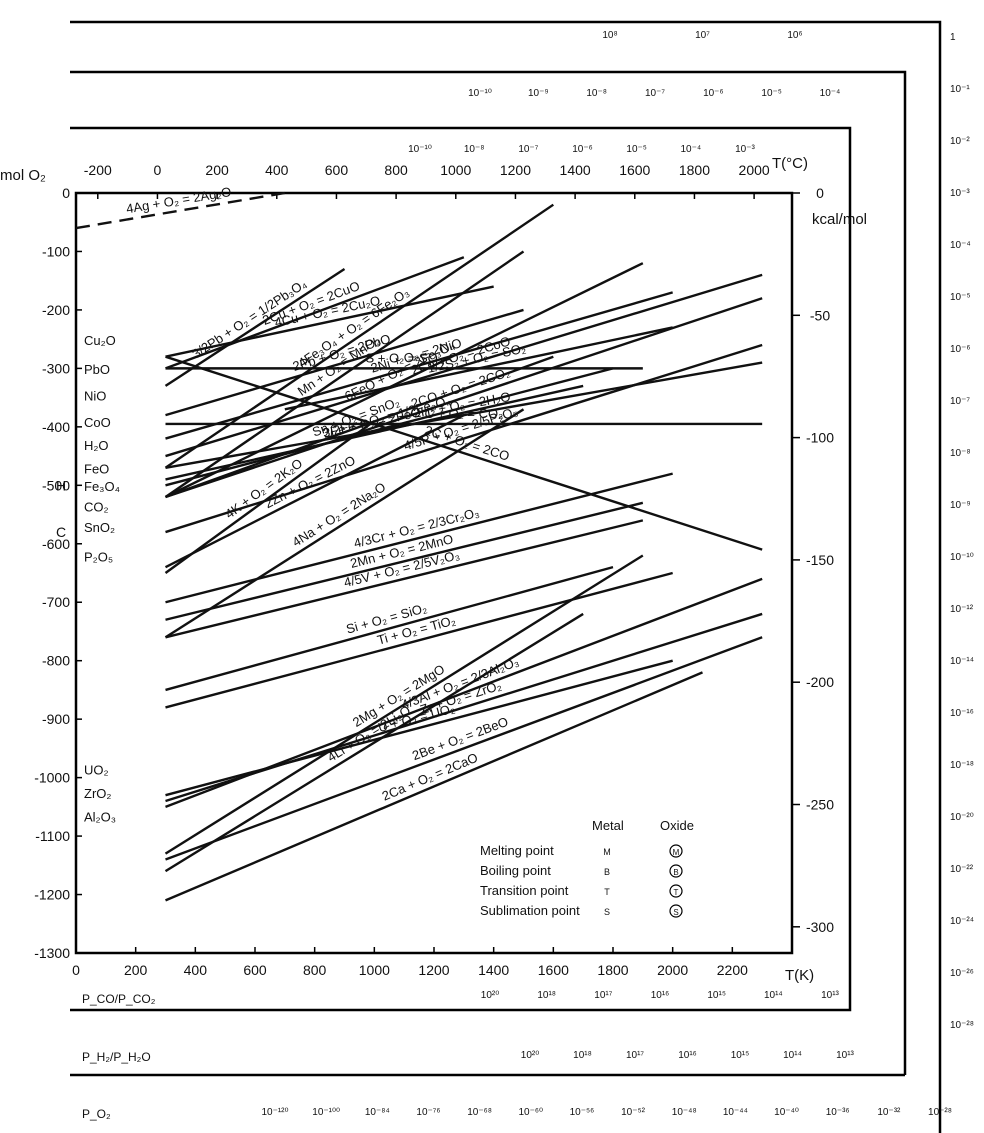 The width and height of the screenshot is (984, 1133). Describe the element at coordinates (479, 1112) in the screenshot. I see `po2-scale-value: 10⁻⁶⁸` at that location.